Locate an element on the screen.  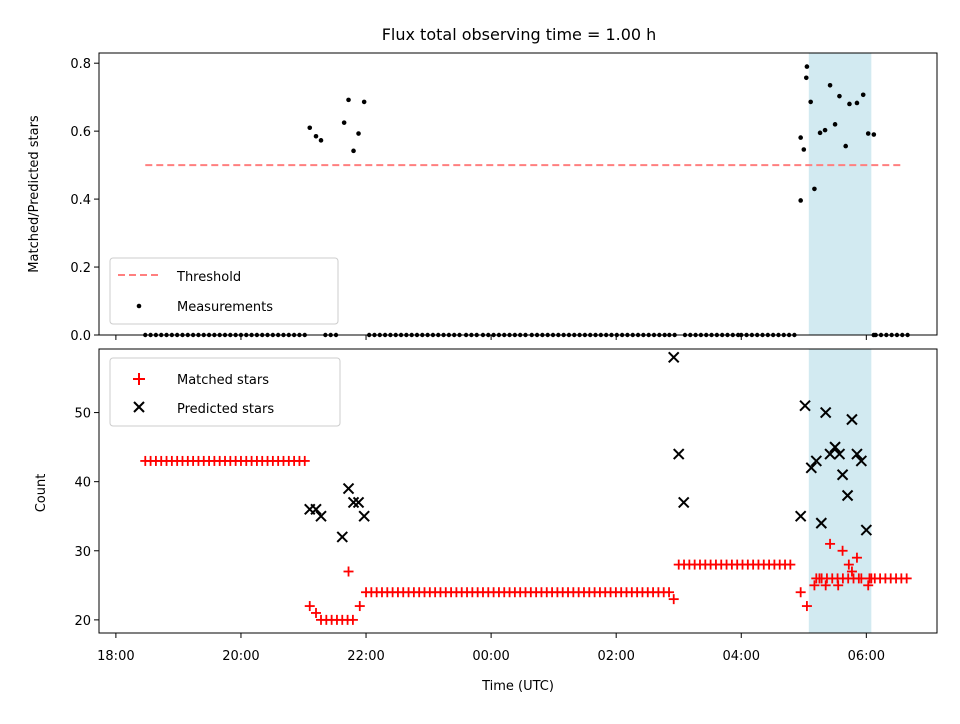
count-legend: Matched stars Predicted stars is located at coordinates (225, 392).